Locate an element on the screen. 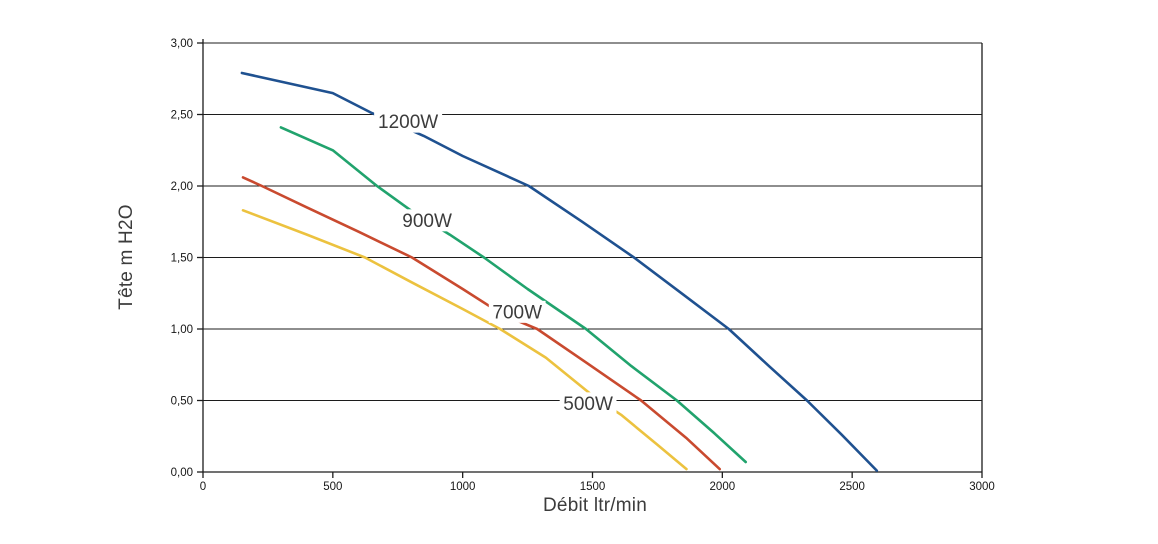 This screenshot has height=544, width=1158. x-tick-label-3000: 3000 is located at coordinates (982, 487).